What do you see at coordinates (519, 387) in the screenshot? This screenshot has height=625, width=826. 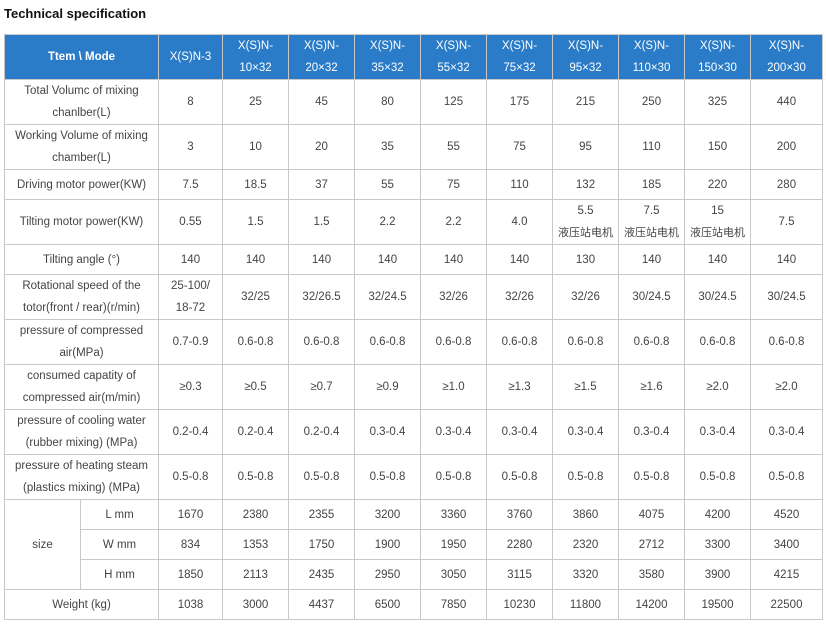 I see `value-cell: ≥1.3` at bounding box center [519, 387].